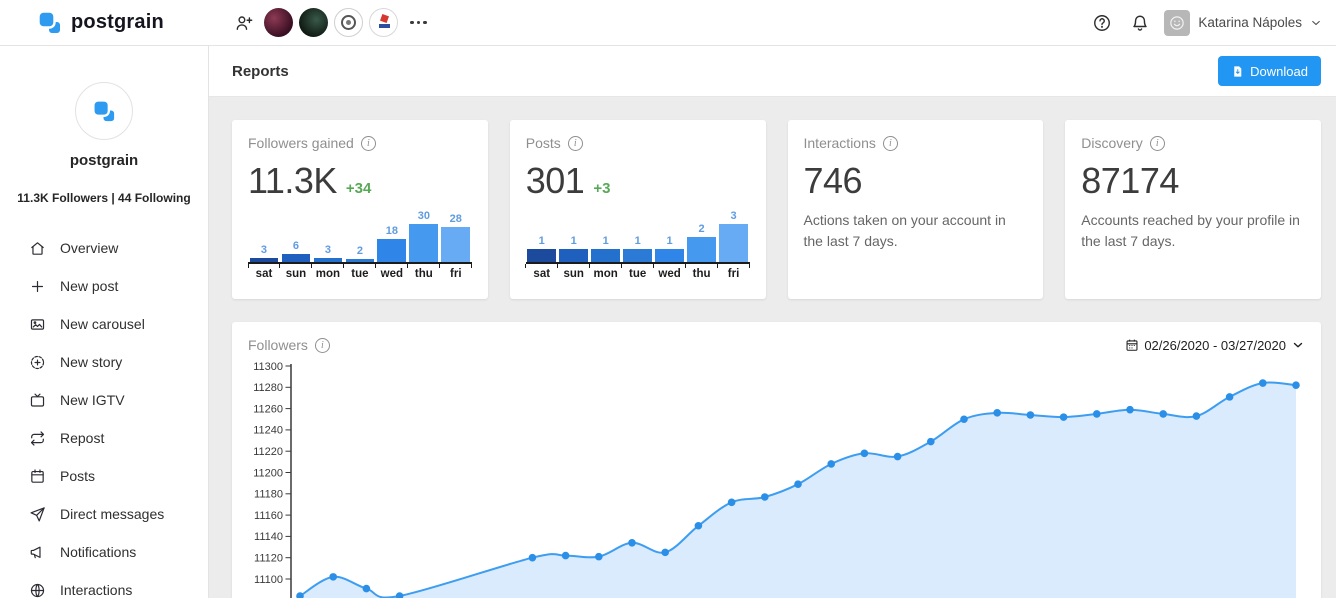 This screenshot has width=1336, height=598. What do you see at coordinates (268, 580) in the screenshot?
I see `y-tick-label: 11100` at bounding box center [268, 580].